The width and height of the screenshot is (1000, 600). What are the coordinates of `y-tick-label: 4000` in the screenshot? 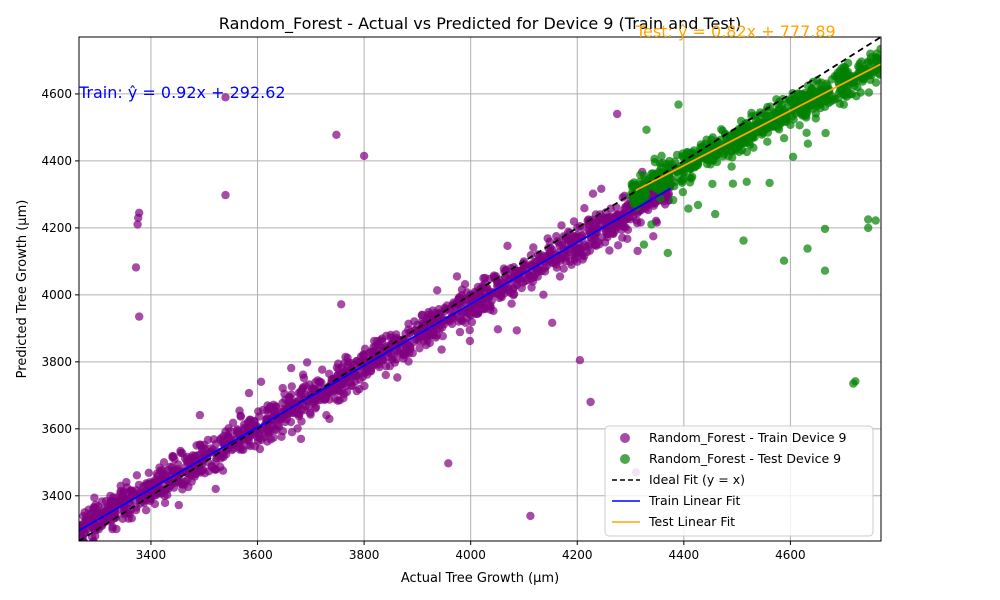 It's located at (56, 295).